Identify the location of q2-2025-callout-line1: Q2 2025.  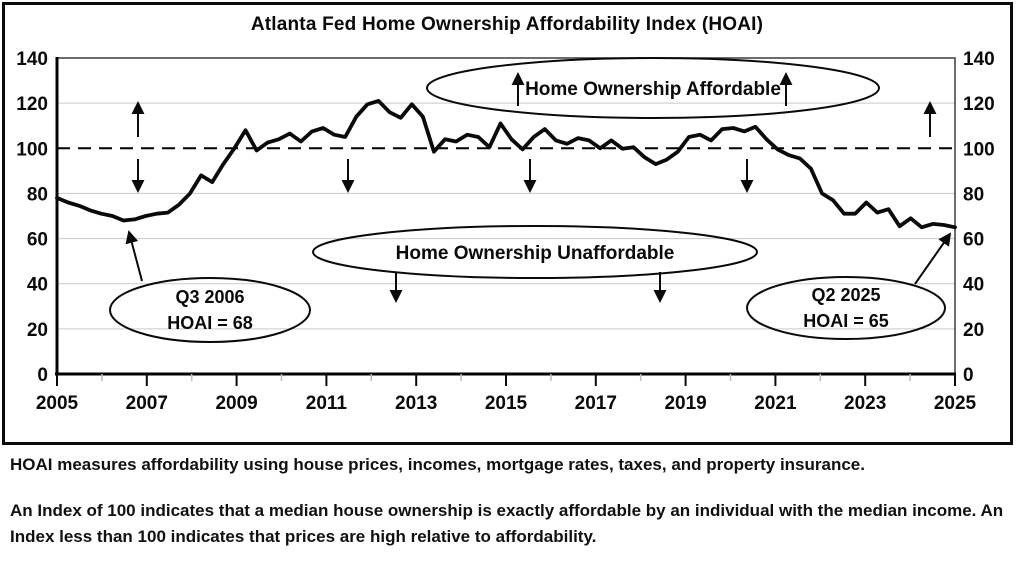
(845, 295).